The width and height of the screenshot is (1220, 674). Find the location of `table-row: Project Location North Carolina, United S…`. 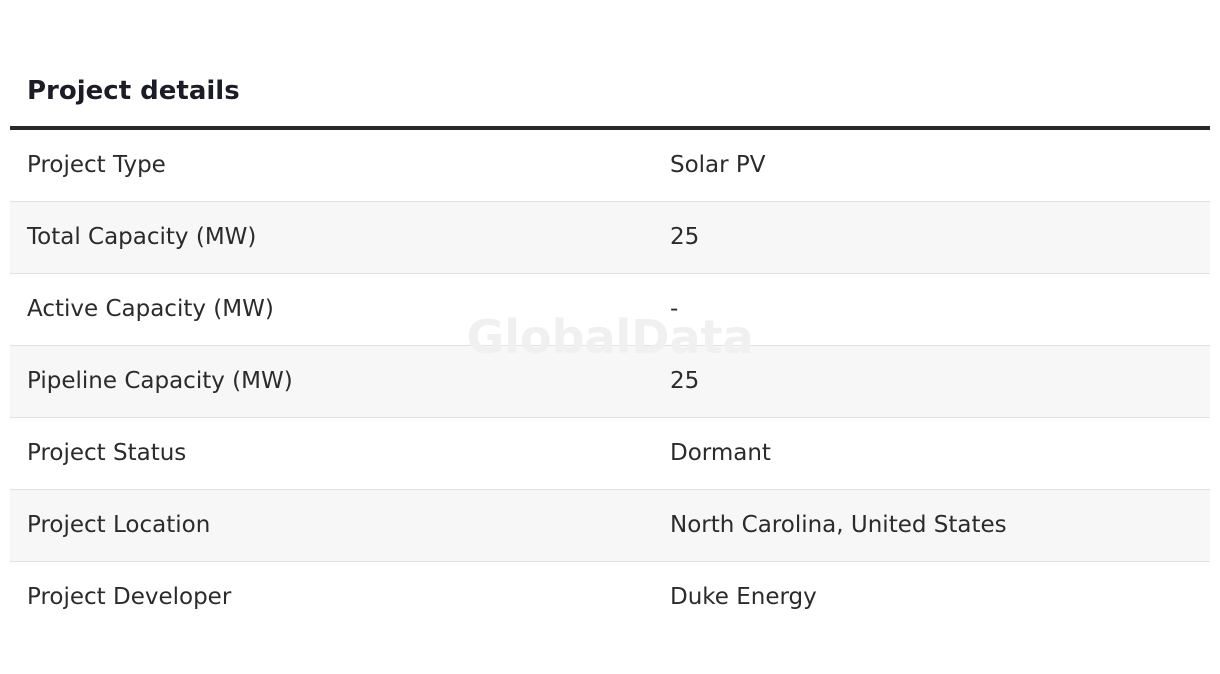

table-row: Project Location North Carolina, United S… is located at coordinates (610, 526).